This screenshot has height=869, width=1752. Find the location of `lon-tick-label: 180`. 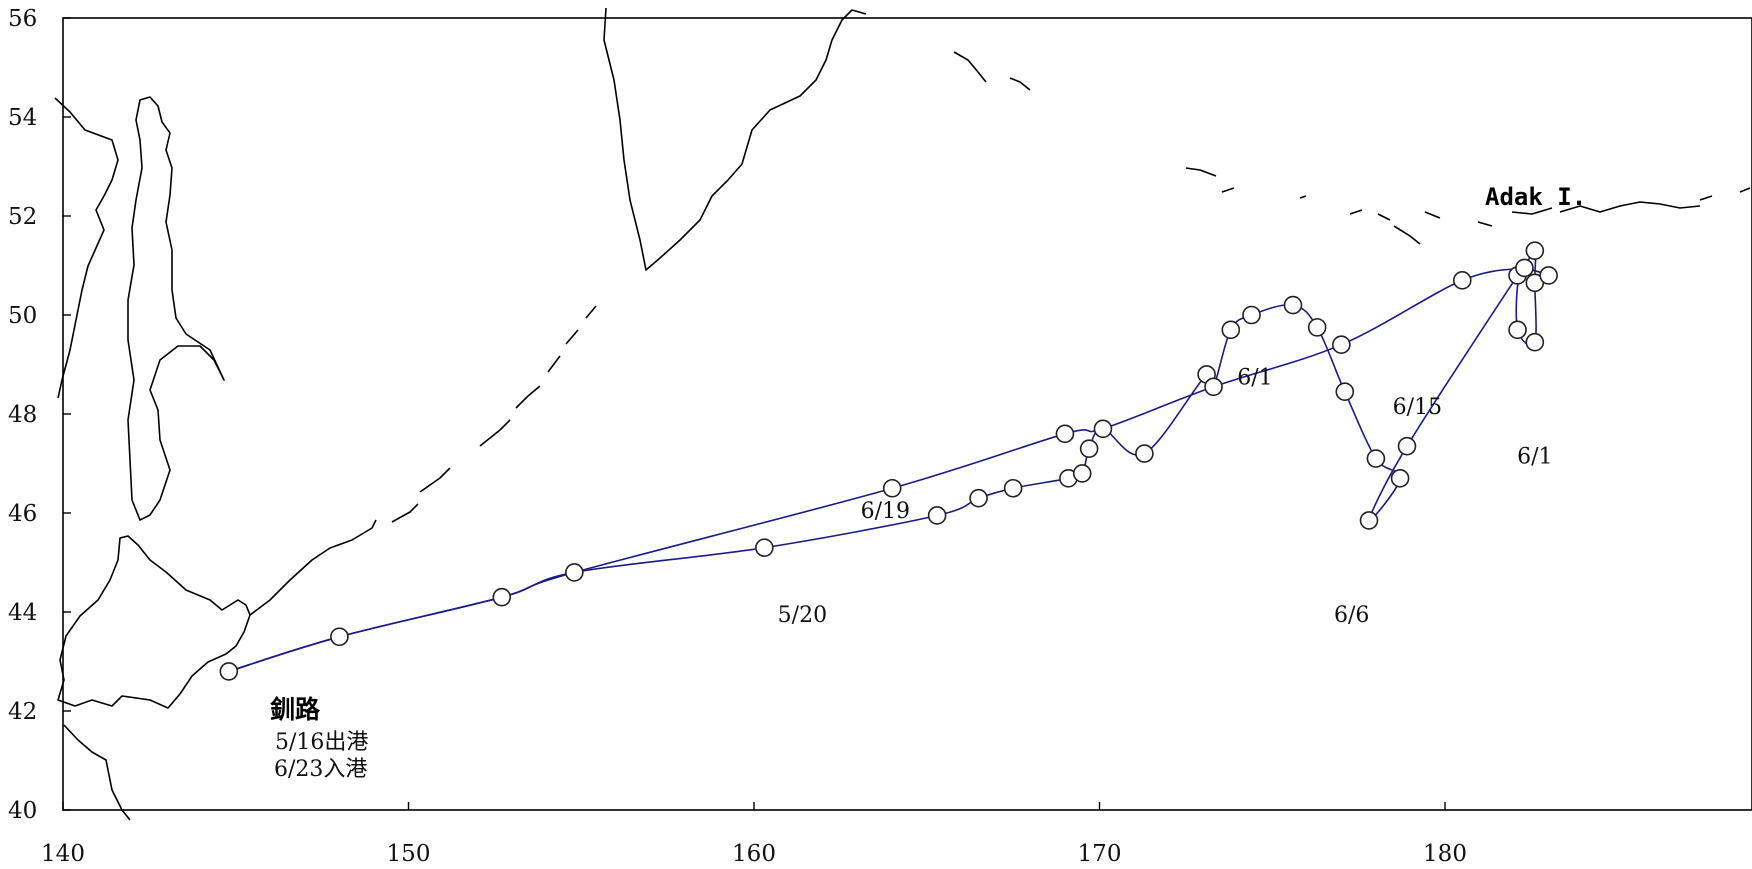

lon-tick-label: 180 is located at coordinates (1445, 854).